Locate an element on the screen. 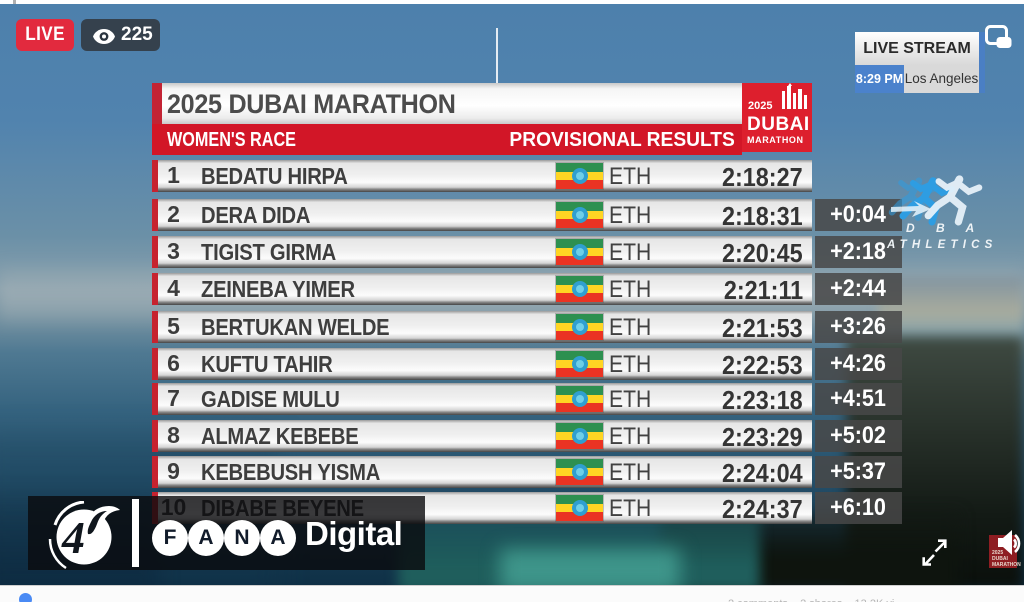  svg-text: D B A is located at coordinates (944, 228).